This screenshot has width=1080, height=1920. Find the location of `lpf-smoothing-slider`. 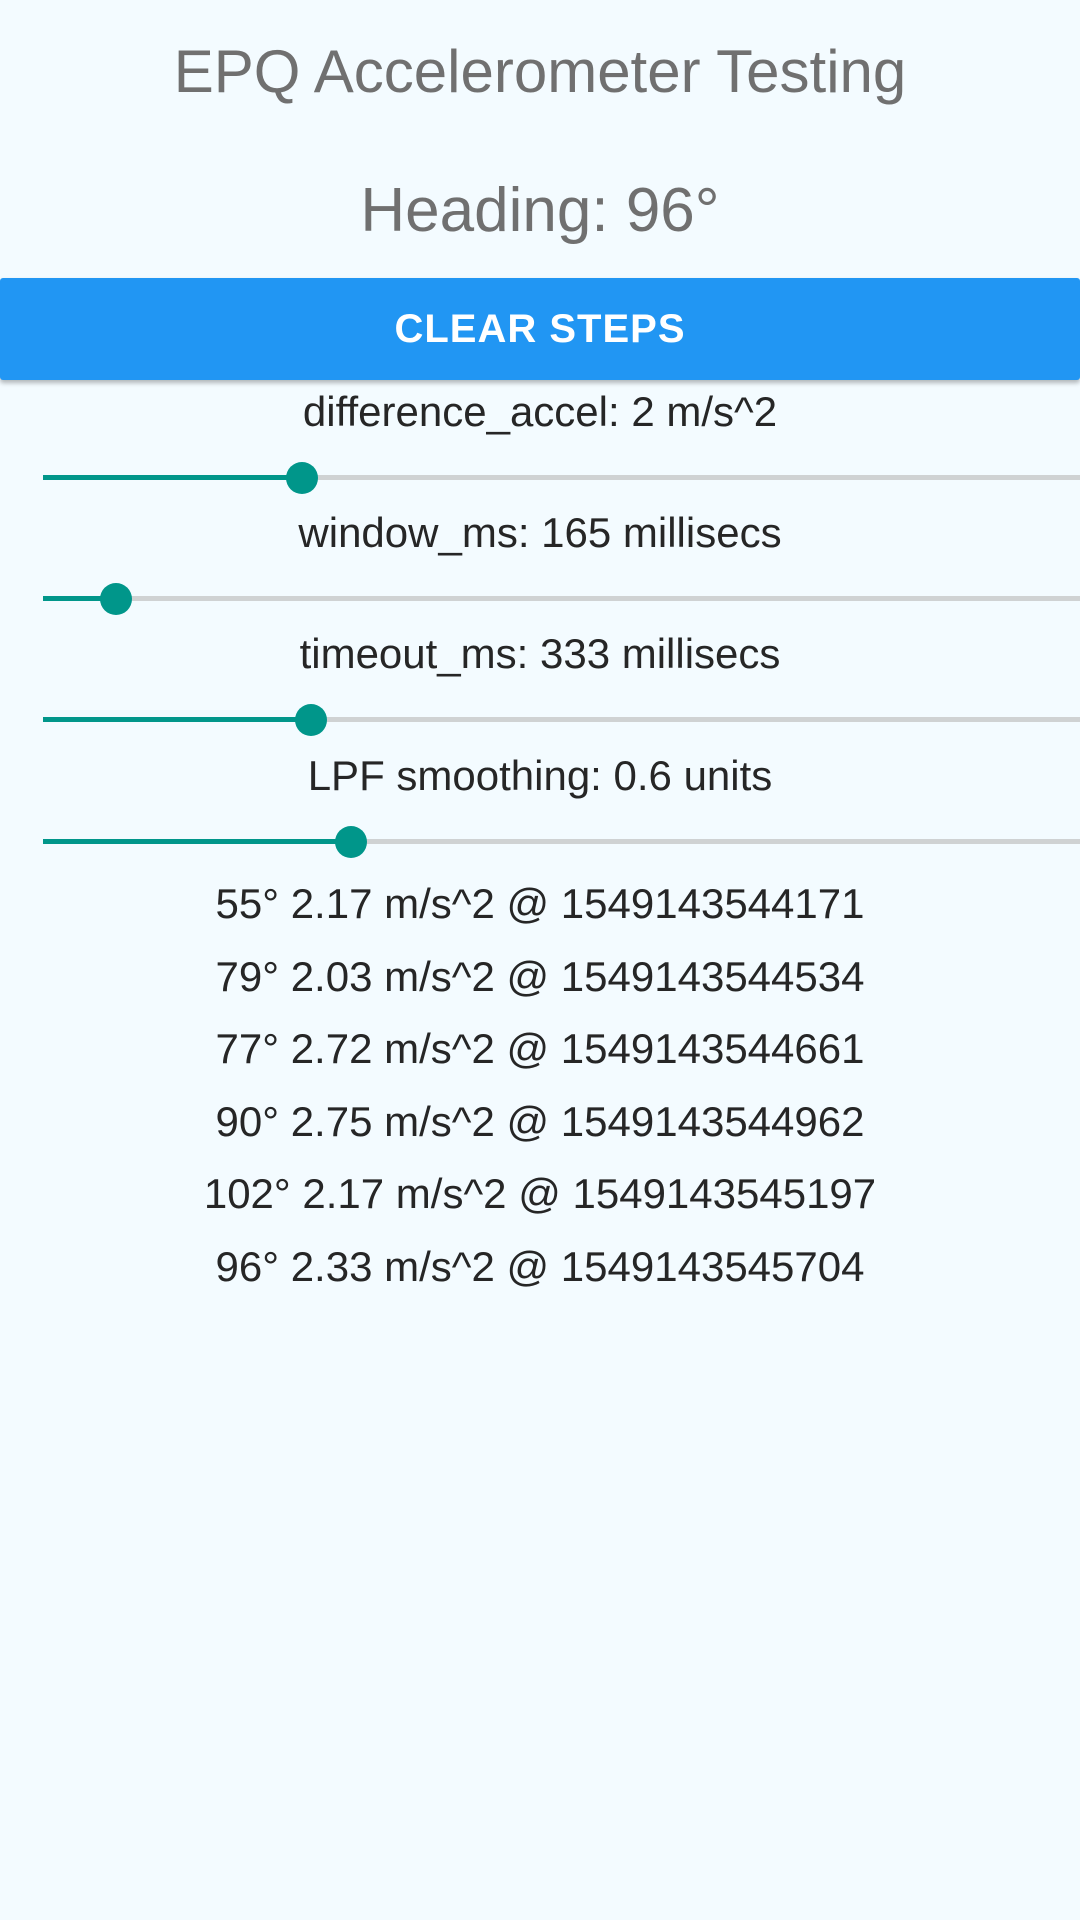

lpf-smoothing-slider is located at coordinates (561, 841).